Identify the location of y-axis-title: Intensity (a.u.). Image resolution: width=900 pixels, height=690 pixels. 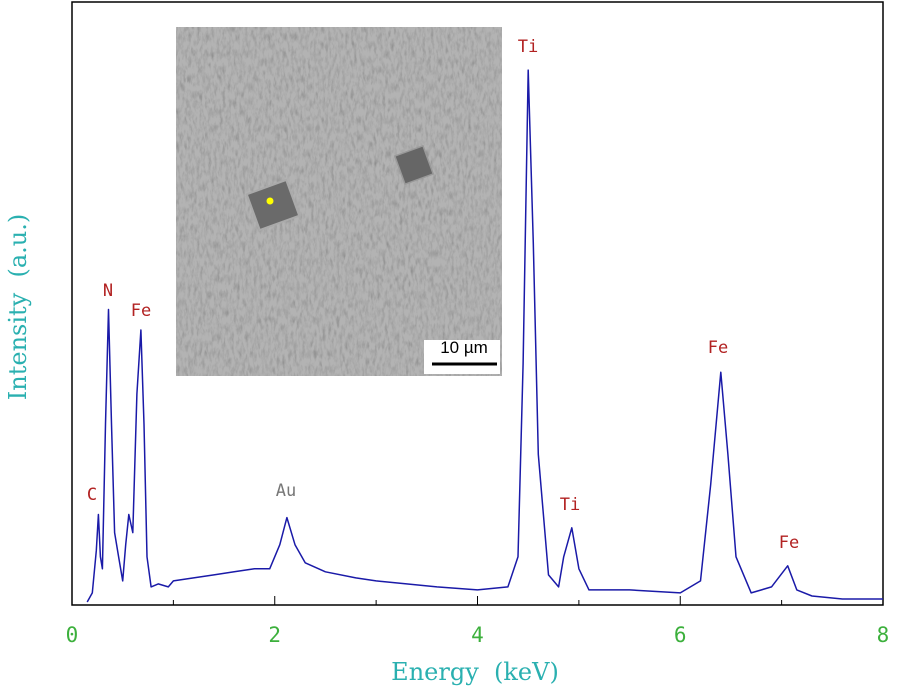
(18, 307).